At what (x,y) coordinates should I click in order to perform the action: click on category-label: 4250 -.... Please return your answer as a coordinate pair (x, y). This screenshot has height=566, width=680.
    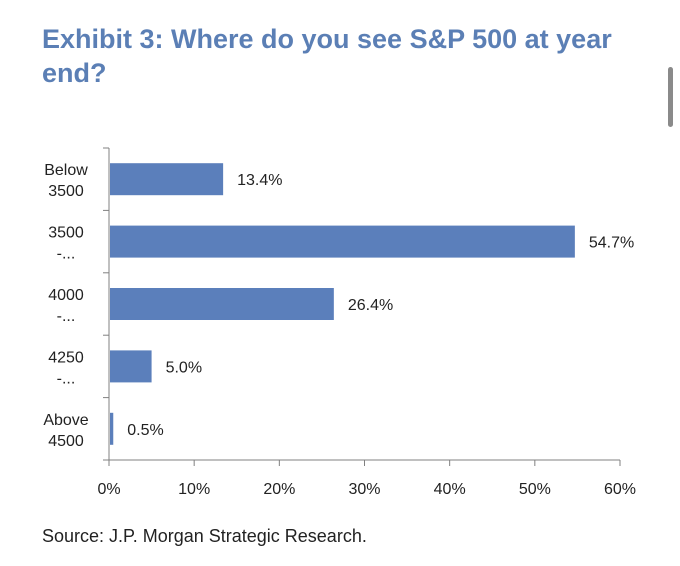
    Looking at the image, I should click on (66, 368).